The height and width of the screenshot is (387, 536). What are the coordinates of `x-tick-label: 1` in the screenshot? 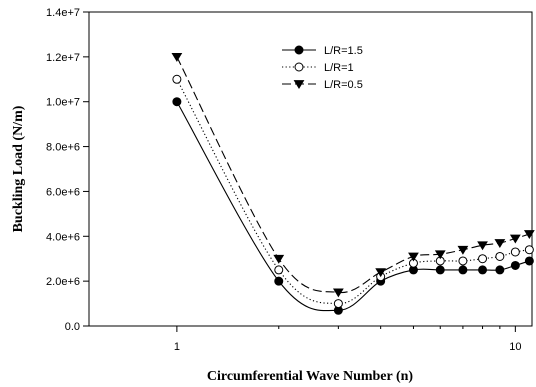 It's located at (177, 347).